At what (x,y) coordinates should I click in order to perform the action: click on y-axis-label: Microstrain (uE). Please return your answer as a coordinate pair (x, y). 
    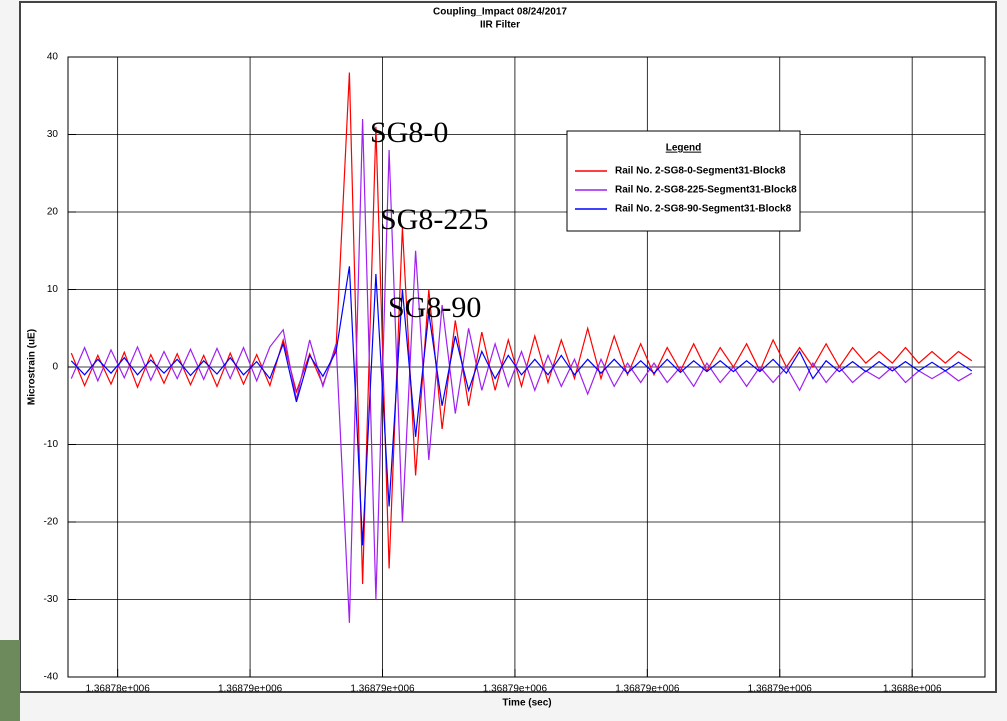
    Looking at the image, I should click on (32, 367).